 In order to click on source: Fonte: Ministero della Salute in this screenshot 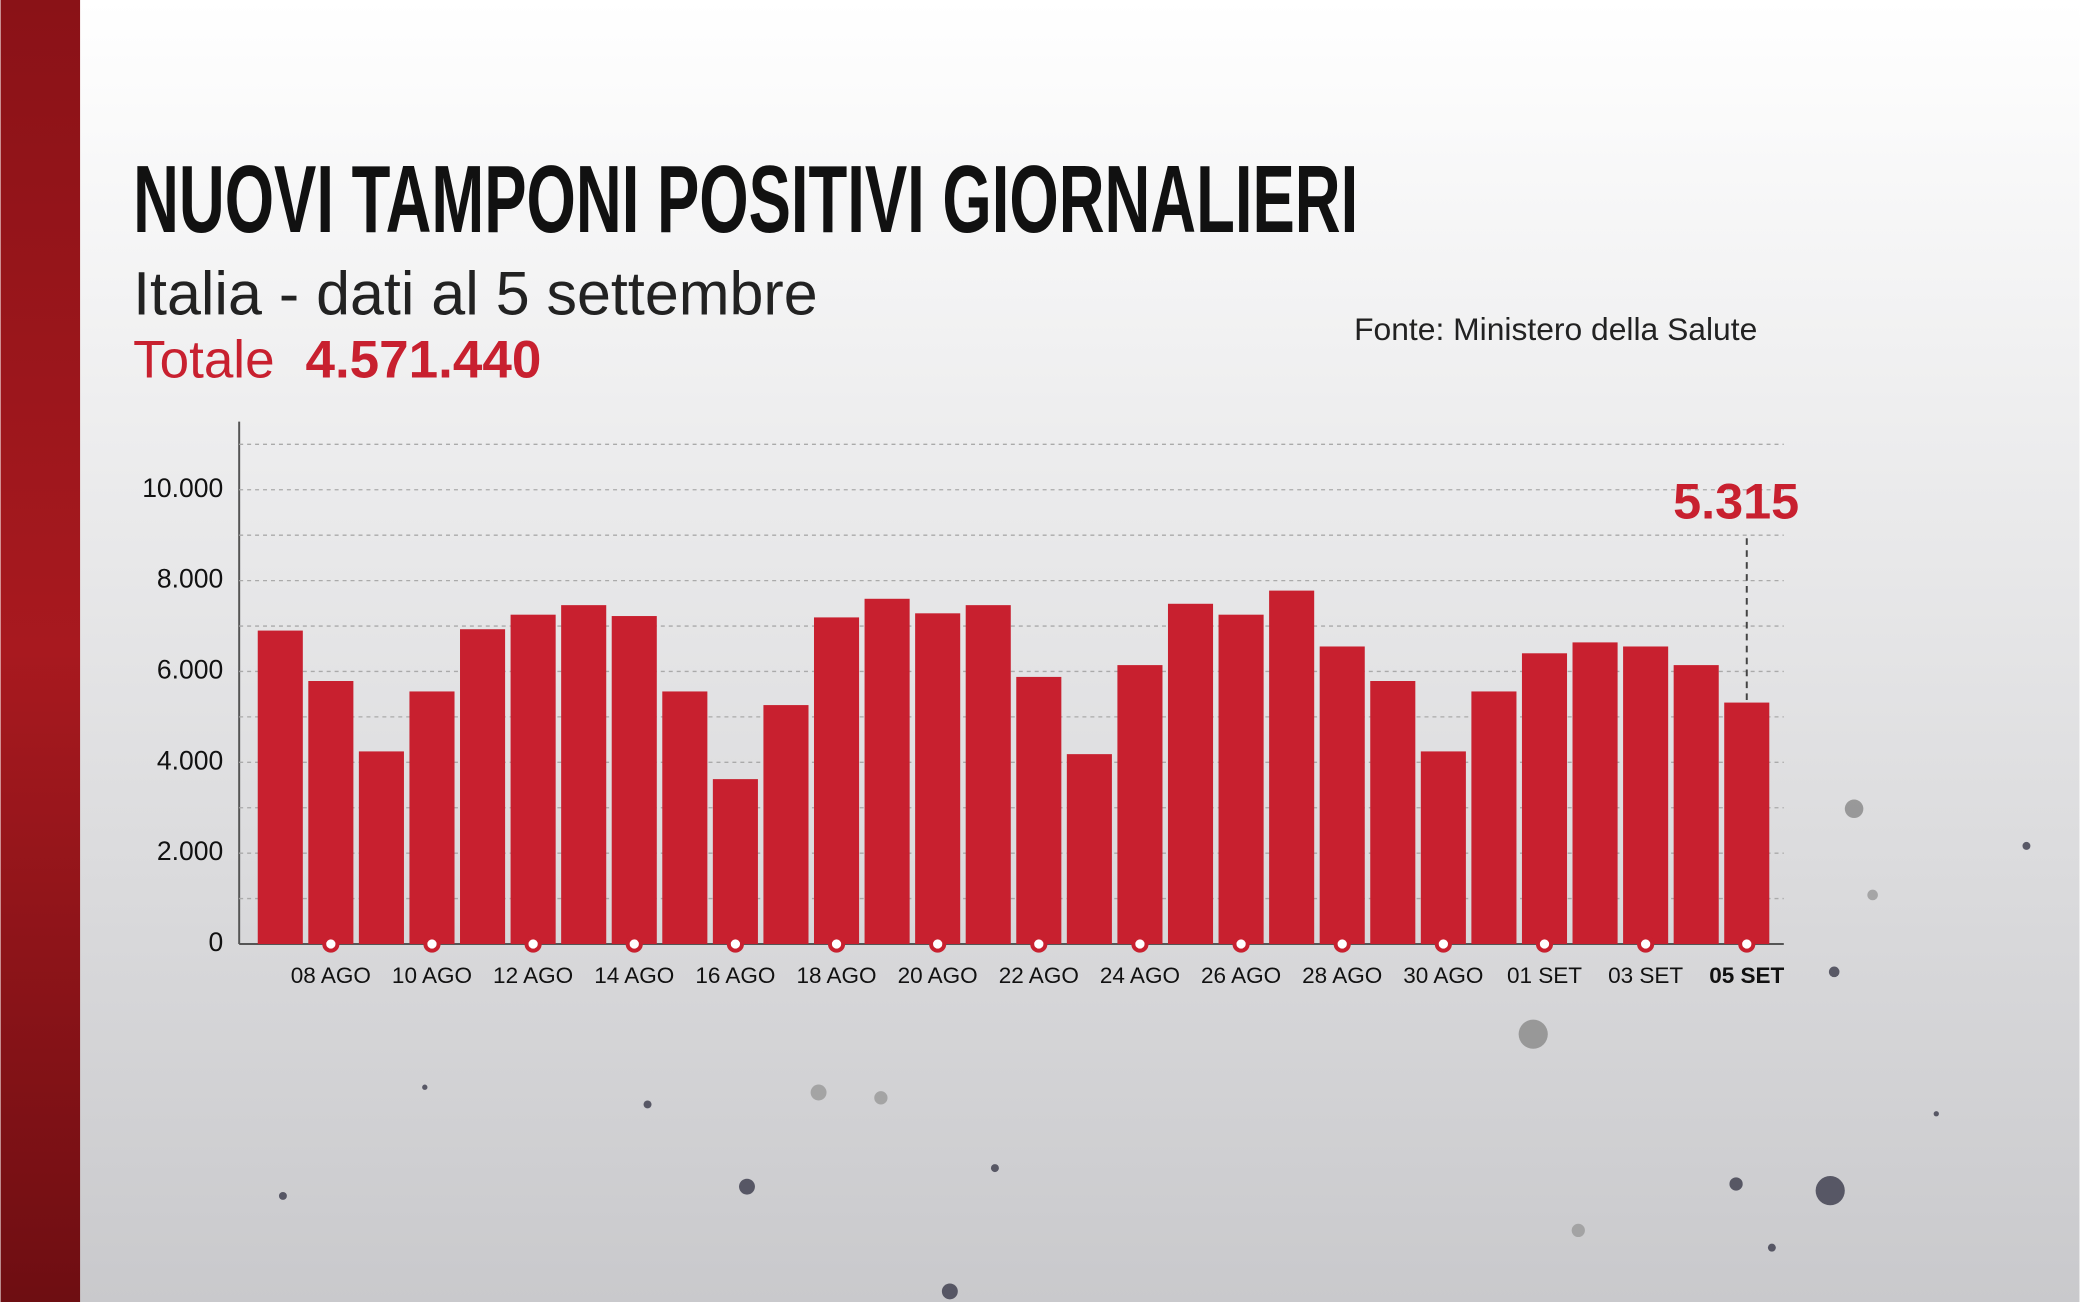, I will do `click(1555, 329)`.